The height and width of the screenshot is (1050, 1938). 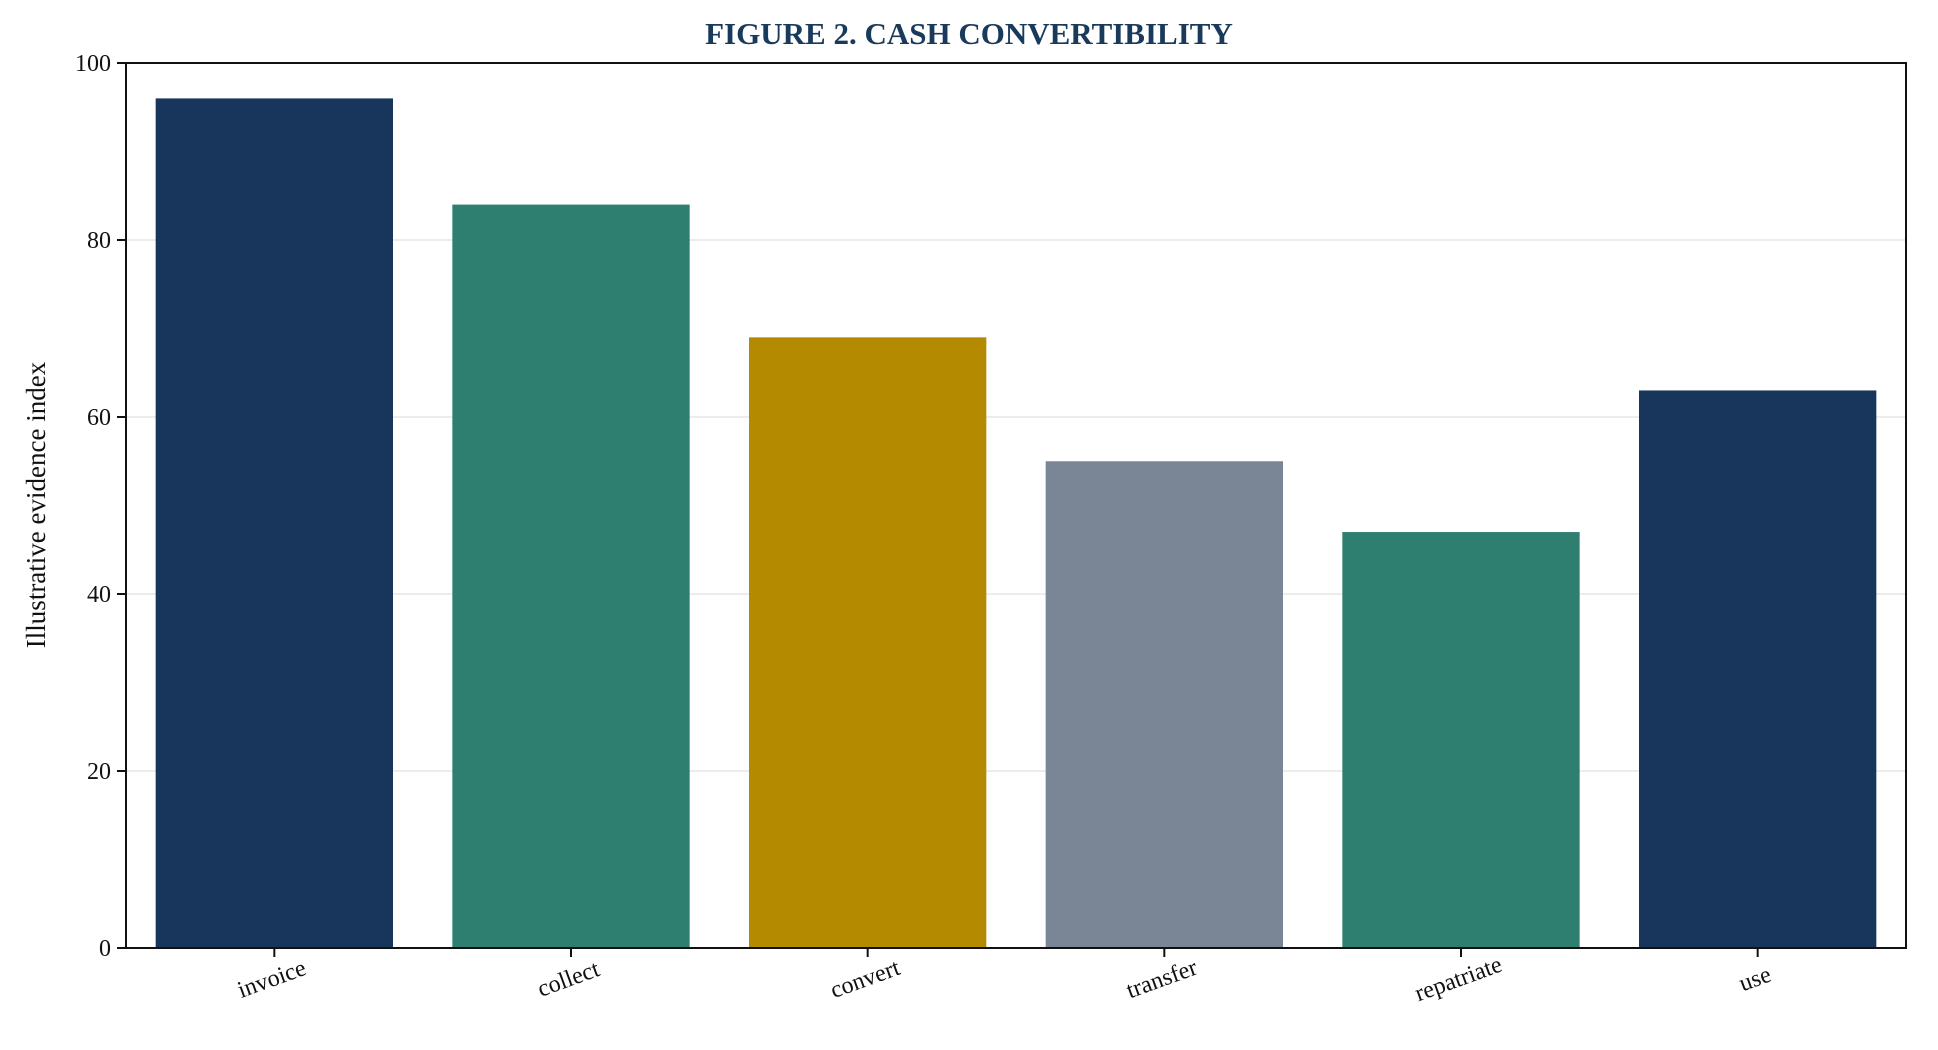 I want to click on x-tick-label: invoice, so click(x=271, y=979).